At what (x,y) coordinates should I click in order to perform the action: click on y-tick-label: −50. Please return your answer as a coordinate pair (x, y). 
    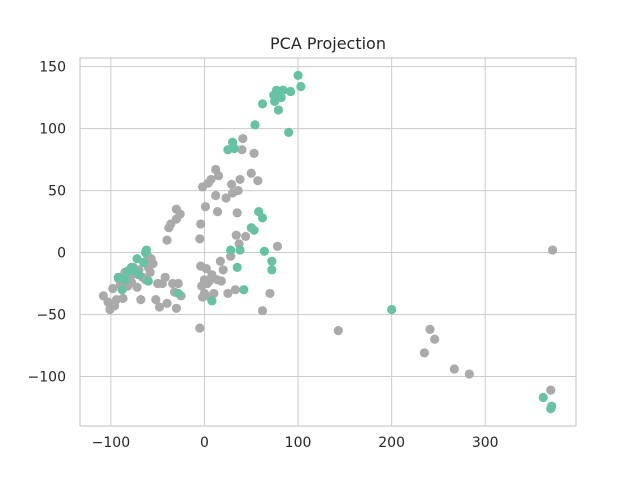
    Looking at the image, I should click on (51, 315).